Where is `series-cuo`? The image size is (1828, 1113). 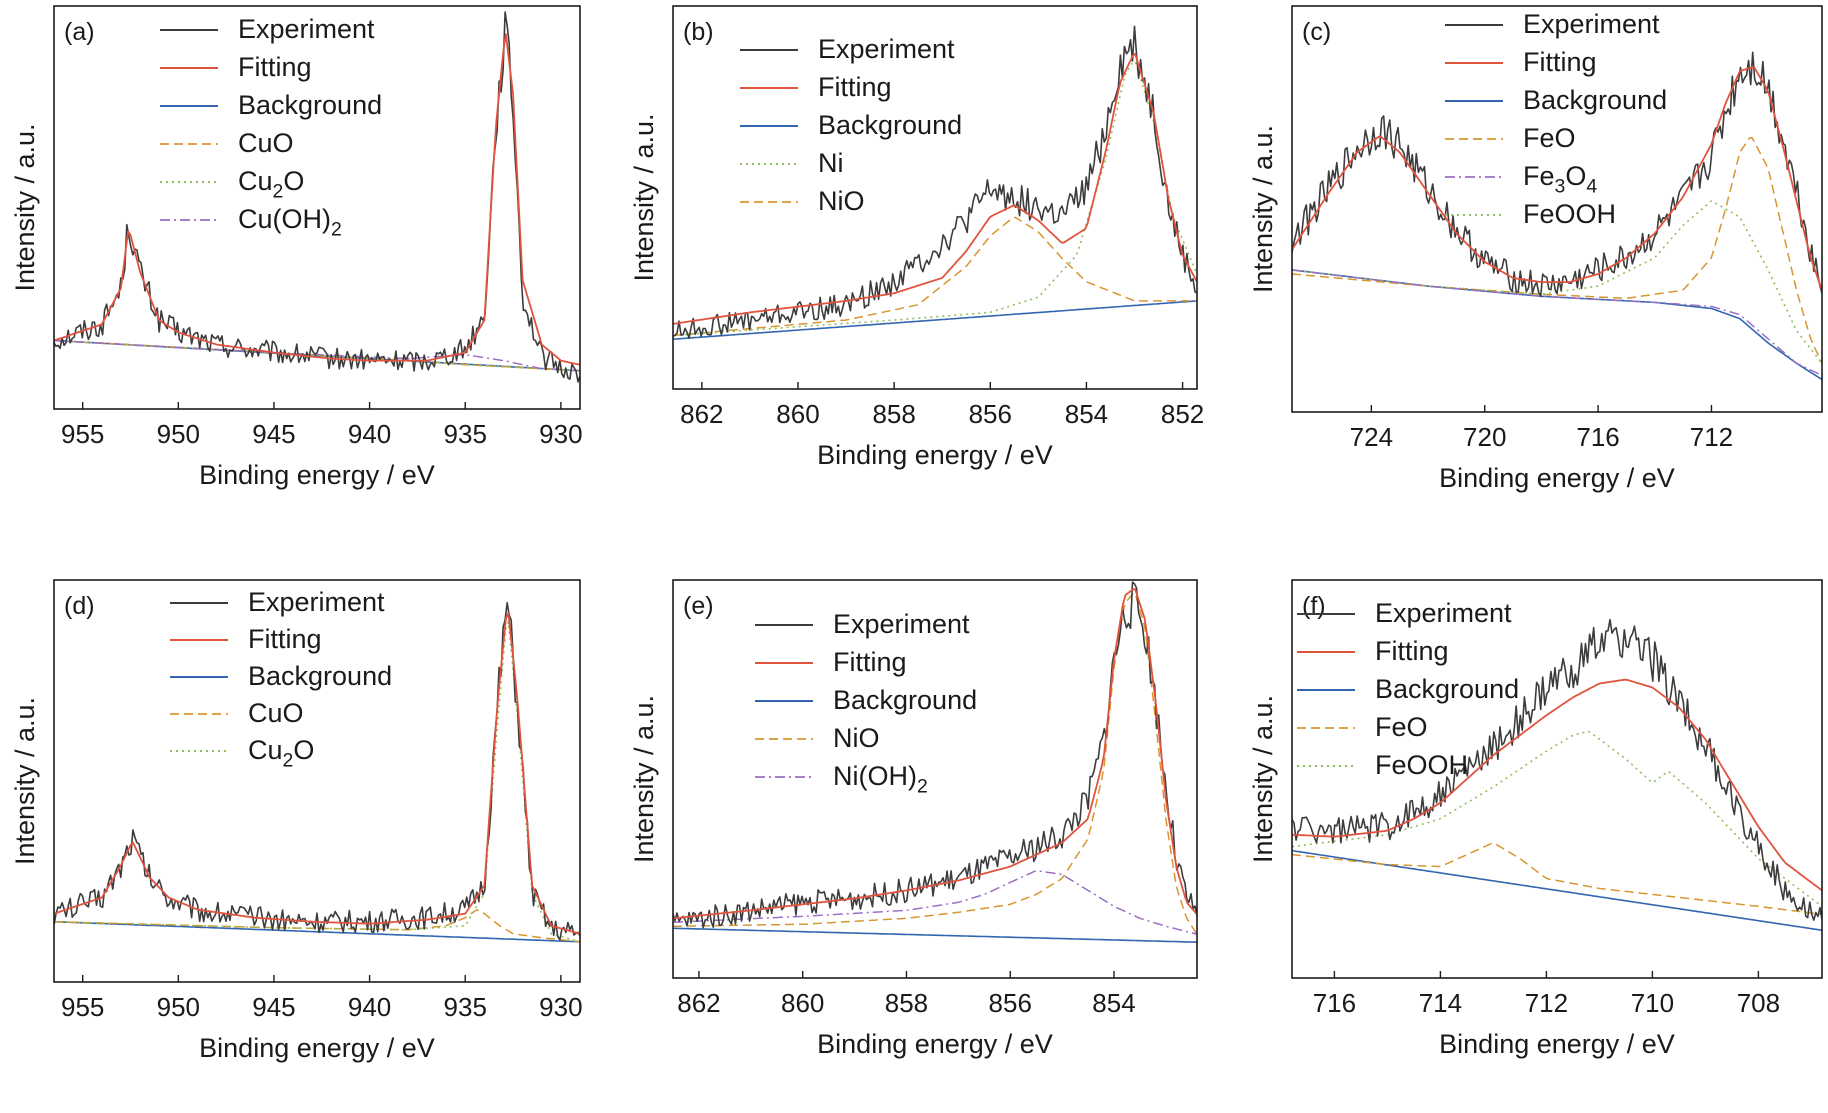
series-cuo is located at coordinates (317, 926).